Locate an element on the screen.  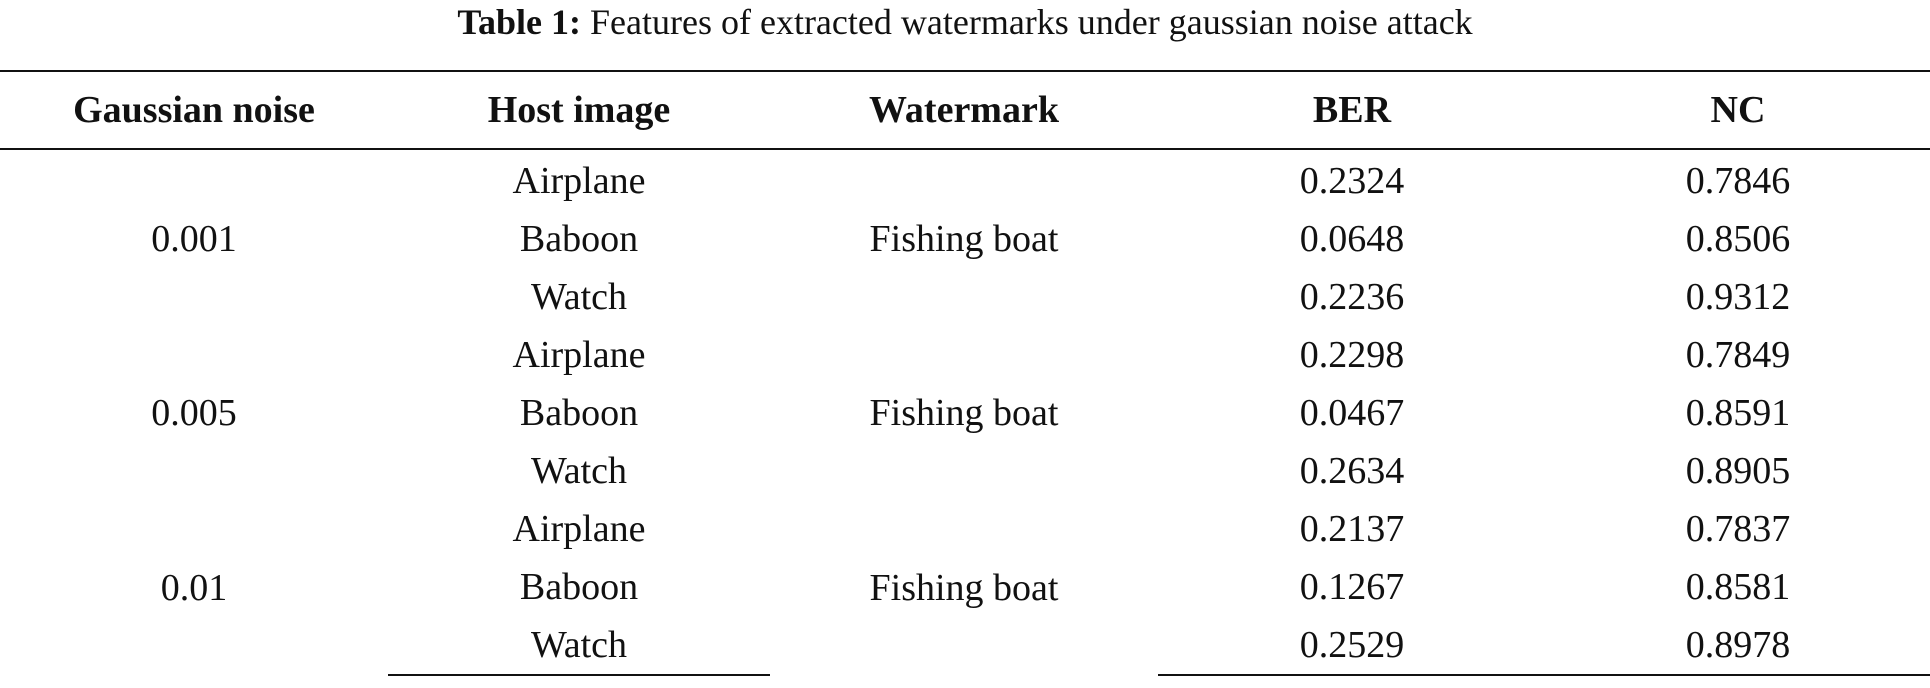
table-row: Watch 0.2529 0.8978 is located at coordinates (965, 646).